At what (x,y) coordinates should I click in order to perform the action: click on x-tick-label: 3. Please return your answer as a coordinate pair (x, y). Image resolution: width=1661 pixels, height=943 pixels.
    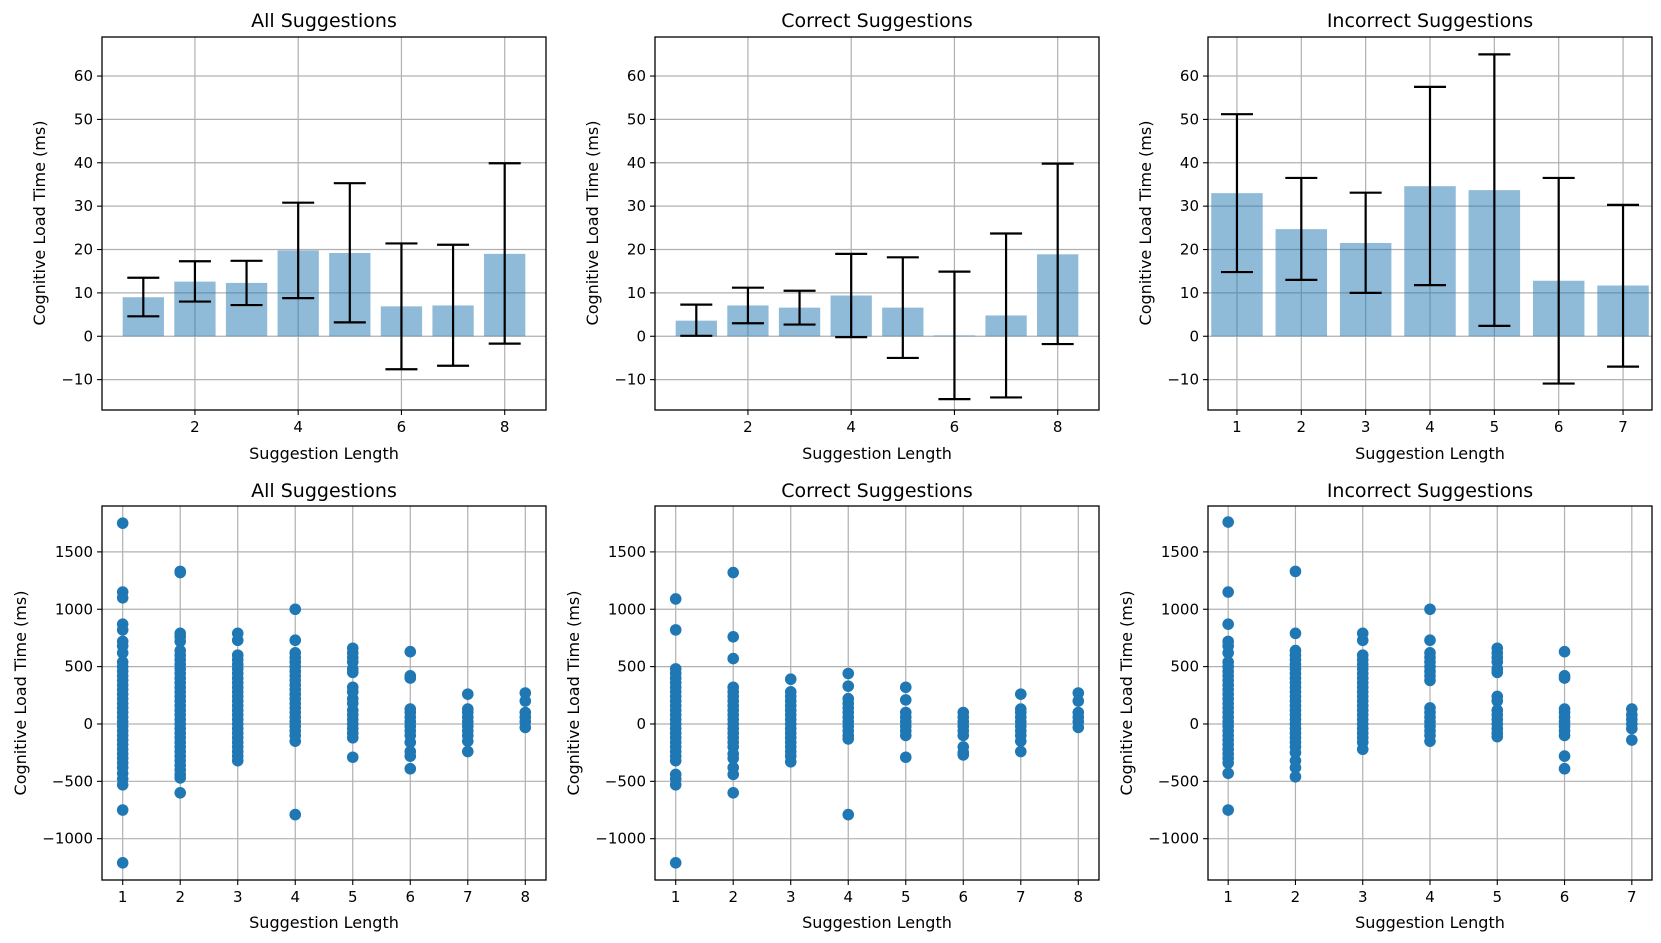
    Looking at the image, I should click on (791, 897).